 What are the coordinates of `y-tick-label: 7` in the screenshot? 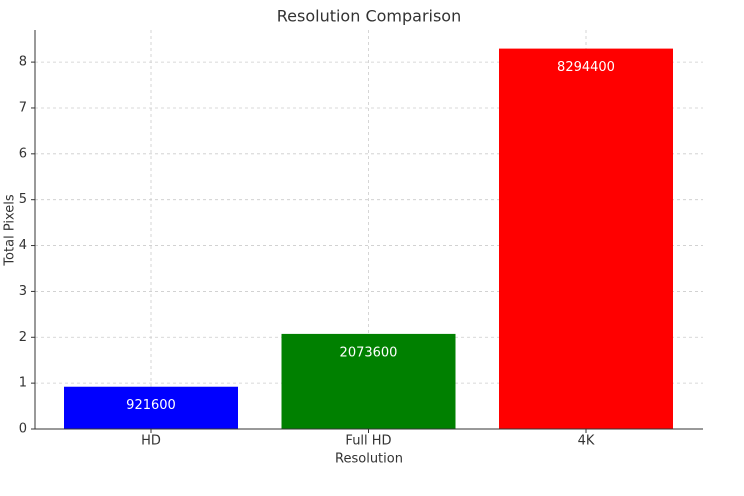 It's located at (23, 107).